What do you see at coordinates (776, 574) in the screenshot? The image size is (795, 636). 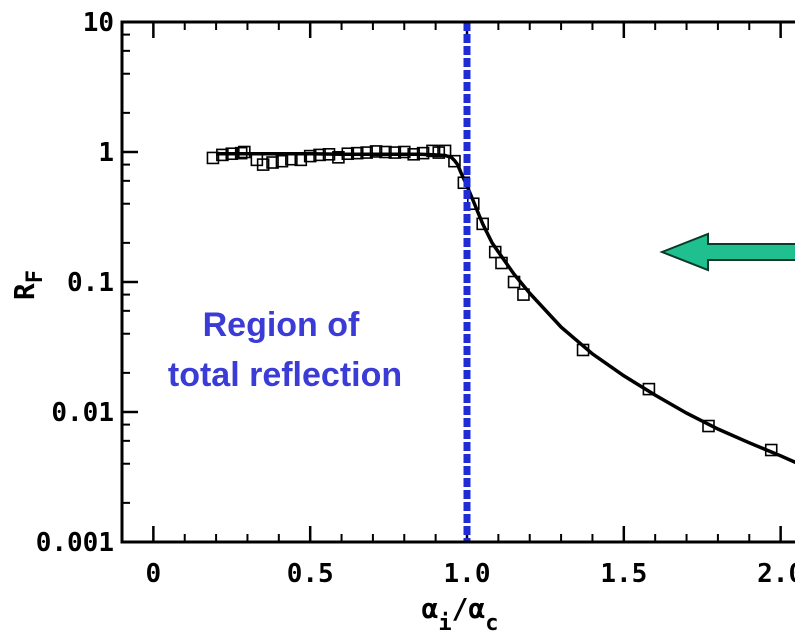 I see `x-tick-label: 2.0` at bounding box center [776, 574].